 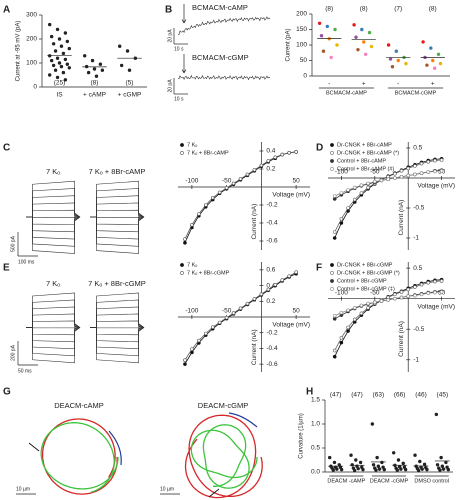 What do you see at coordinates (368, 273) in the screenshot?
I see `legend-label: Dr-CNGK + 8Br-cGMP (*)` at bounding box center [368, 273].